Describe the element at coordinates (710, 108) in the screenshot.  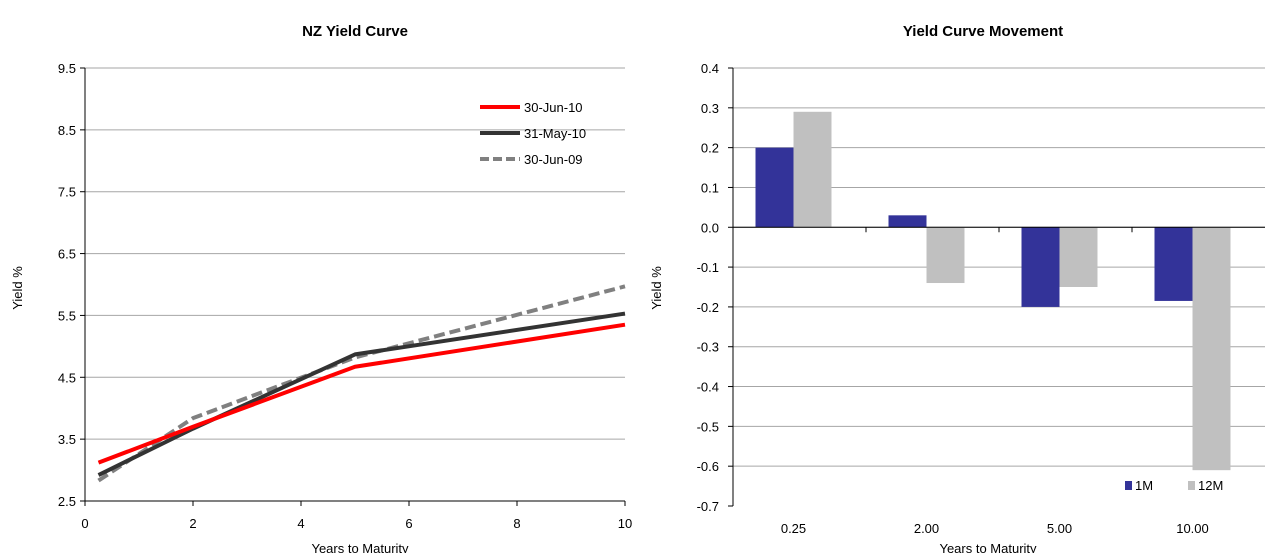
I see `right-y-tick-label: 0.3` at that location.